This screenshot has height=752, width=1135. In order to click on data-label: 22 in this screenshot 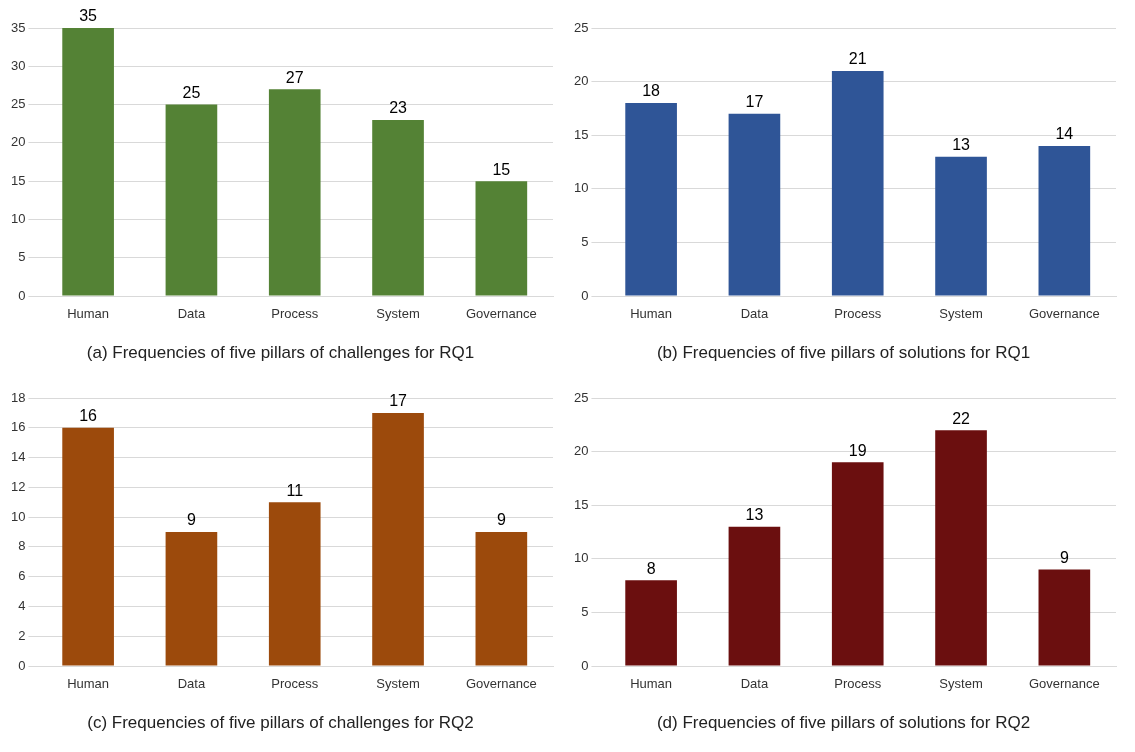, I will do `click(961, 418)`.